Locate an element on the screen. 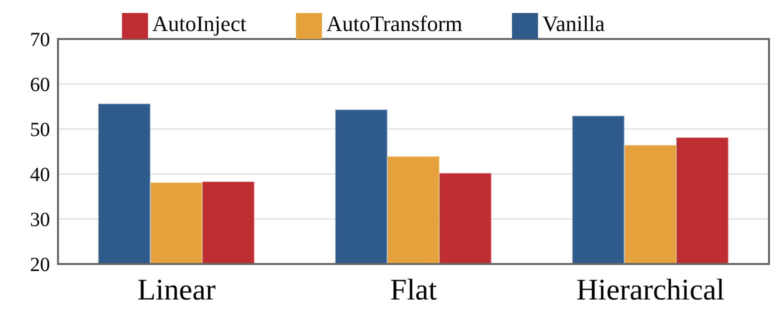 The height and width of the screenshot is (322, 781). y-tick-label: 40 is located at coordinates (40, 175).